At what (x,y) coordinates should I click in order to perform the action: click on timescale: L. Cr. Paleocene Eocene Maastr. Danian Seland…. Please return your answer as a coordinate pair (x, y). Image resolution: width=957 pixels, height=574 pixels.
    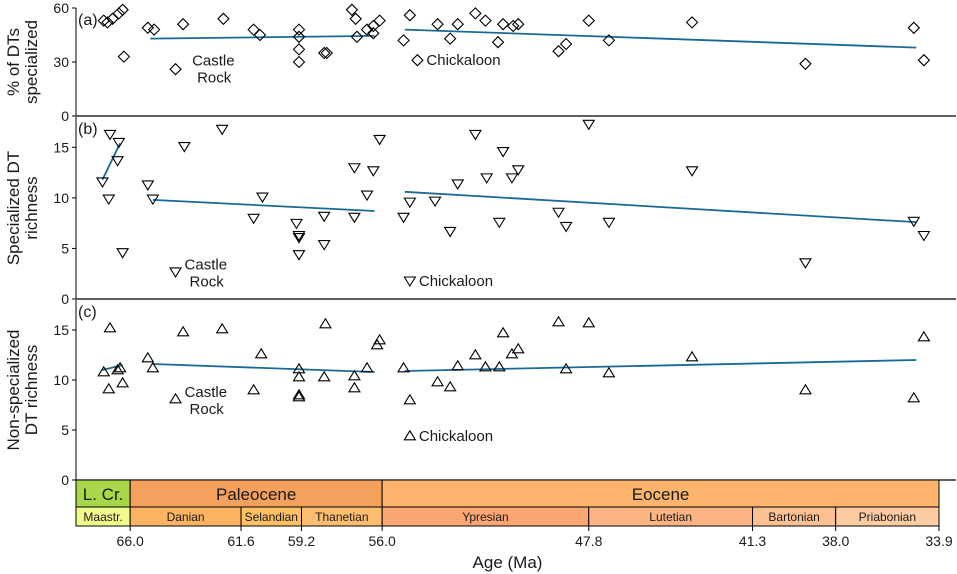
    Looking at the image, I should click on (507, 503).